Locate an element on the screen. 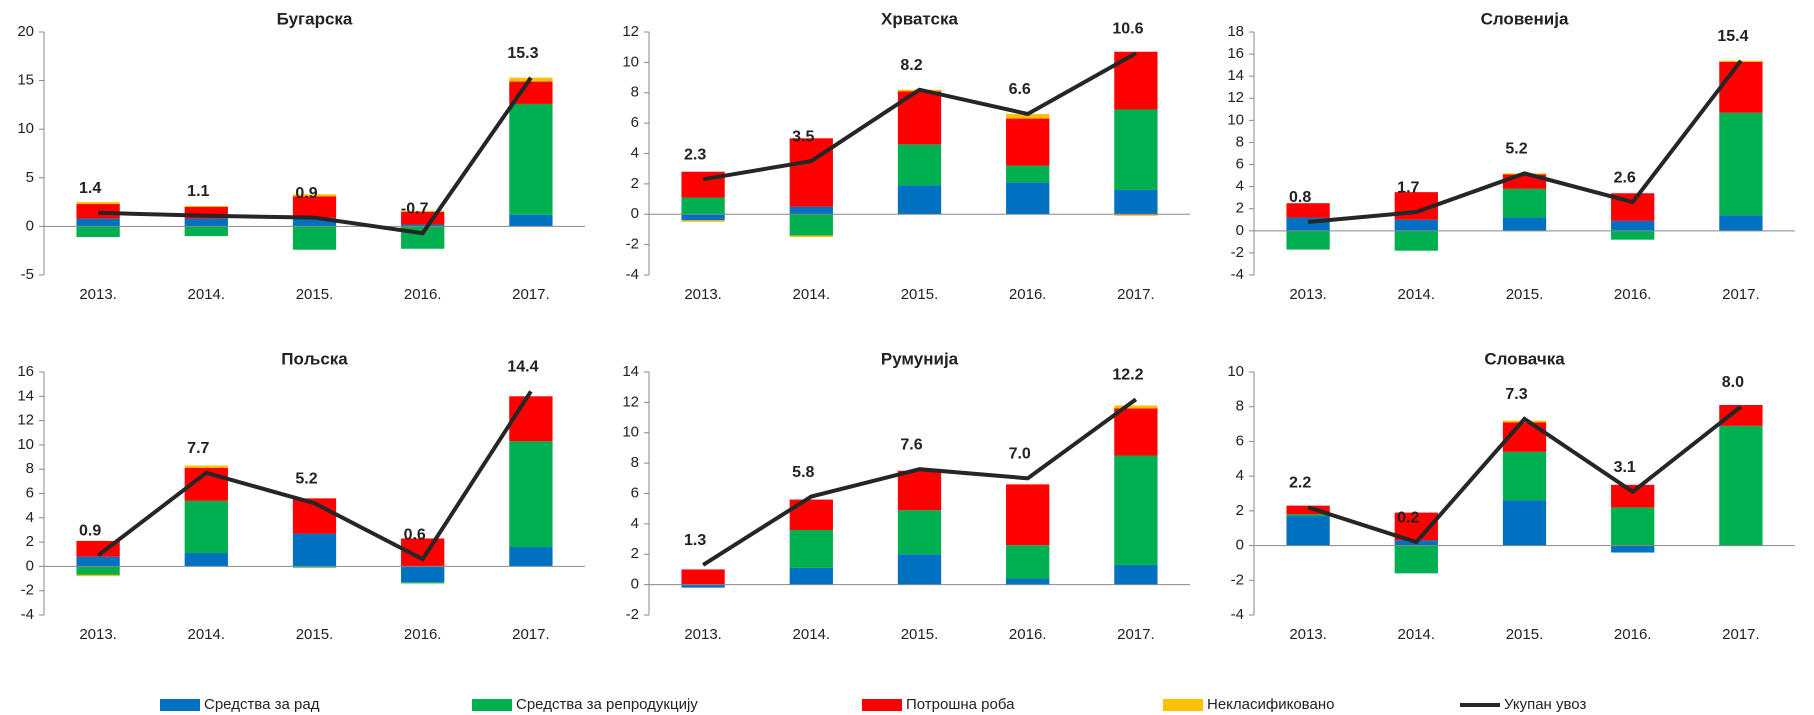 This screenshot has width=1814, height=715. data-label: 15.4 is located at coordinates (1732, 36).